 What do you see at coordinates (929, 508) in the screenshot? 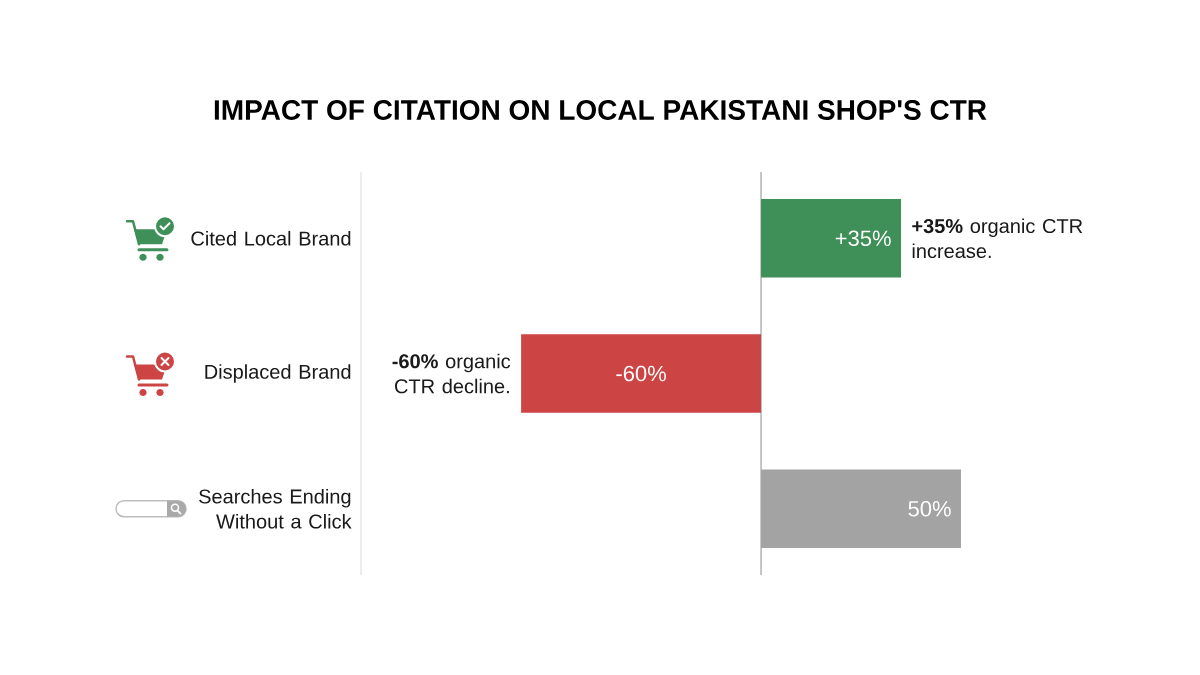
I see `data-label: 50%` at bounding box center [929, 508].